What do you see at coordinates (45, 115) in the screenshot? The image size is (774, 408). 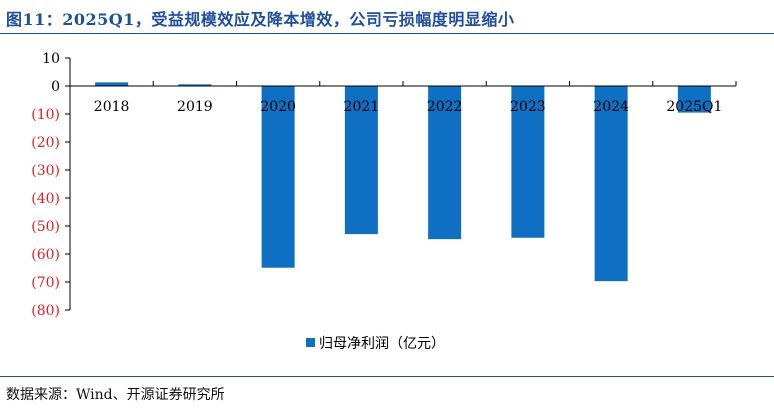 I see `y-tick-label: (10)` at bounding box center [45, 115].